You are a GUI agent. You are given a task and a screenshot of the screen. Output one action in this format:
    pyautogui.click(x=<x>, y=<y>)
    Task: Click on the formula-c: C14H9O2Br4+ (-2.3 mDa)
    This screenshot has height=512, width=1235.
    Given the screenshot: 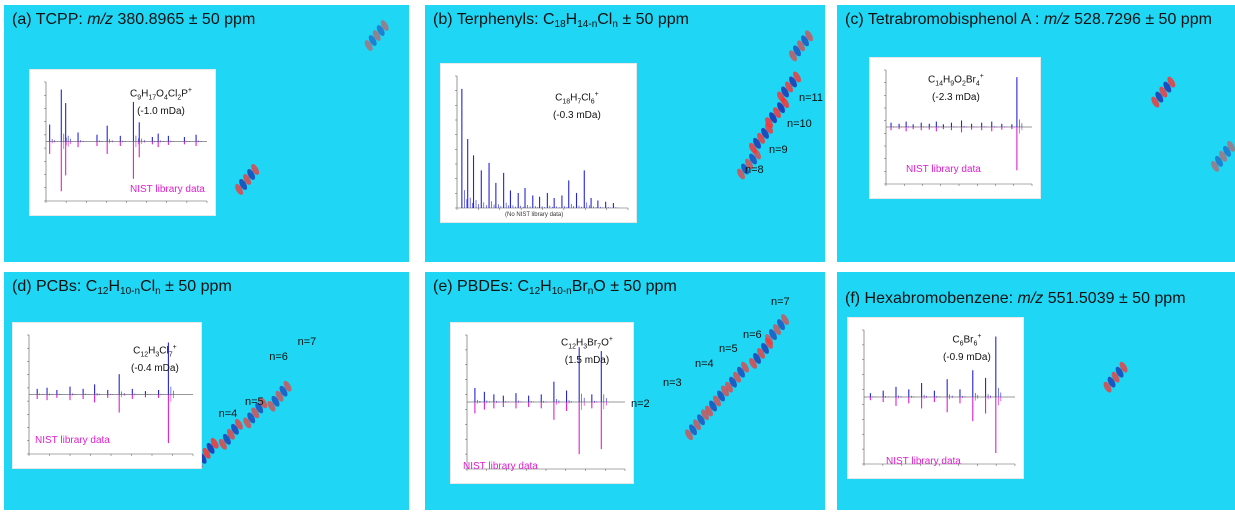 What is the action you would take?
    pyautogui.click(x=956, y=88)
    